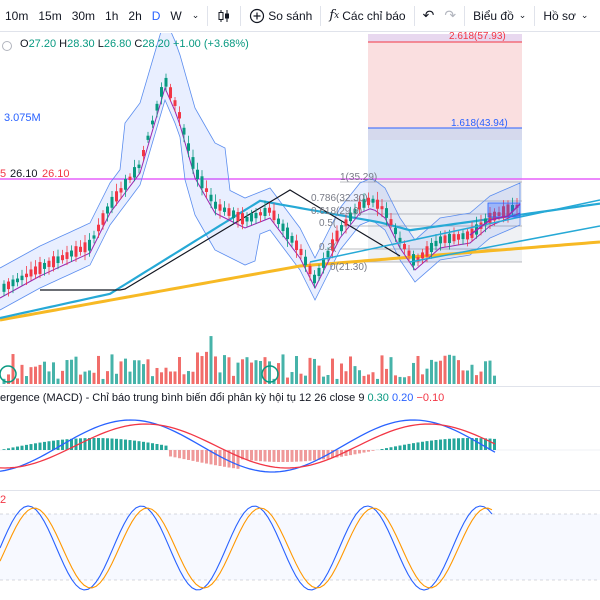  I want to click on timeframe-2h: 2h, so click(135, 15).